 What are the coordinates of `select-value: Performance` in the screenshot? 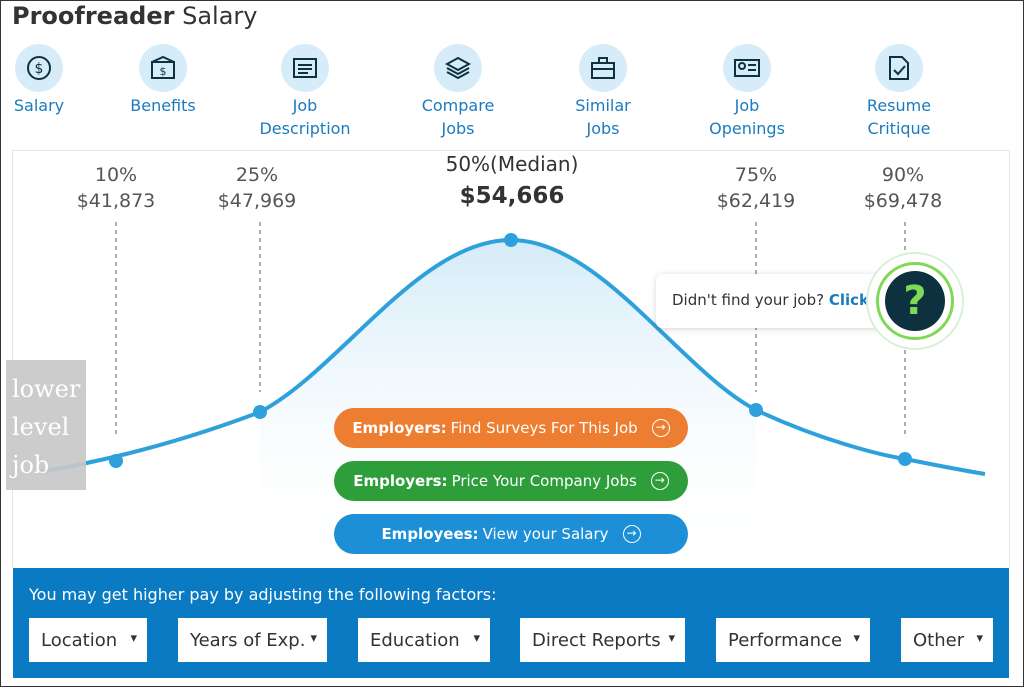 It's located at (785, 640).